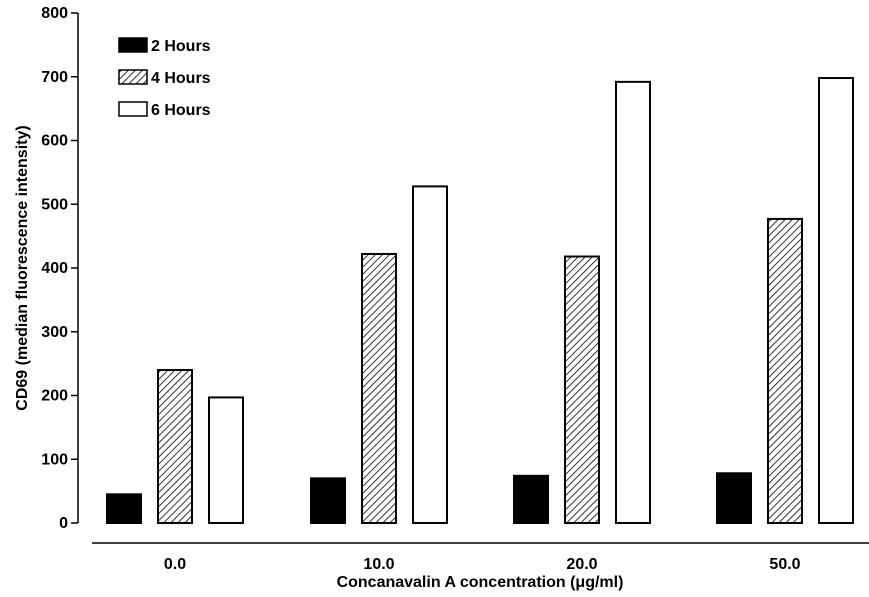 The image size is (869, 597). I want to click on x-tick-labels: 0.0 10.0 20.0 50.0, so click(482, 564).